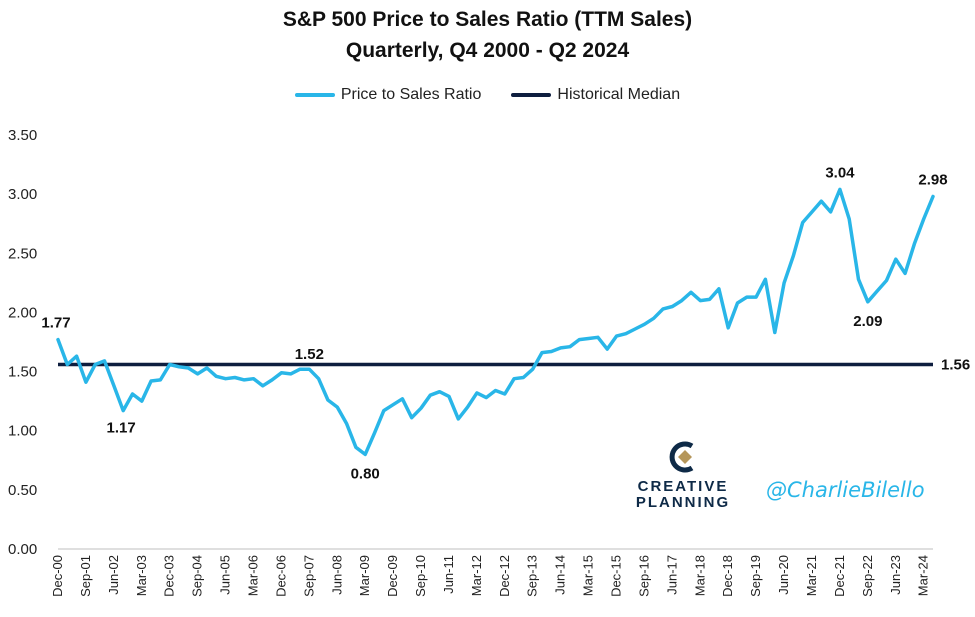 The image size is (975, 617). Describe the element at coordinates (169, 576) in the screenshot. I see `x-tick-label: Dec-03` at that location.